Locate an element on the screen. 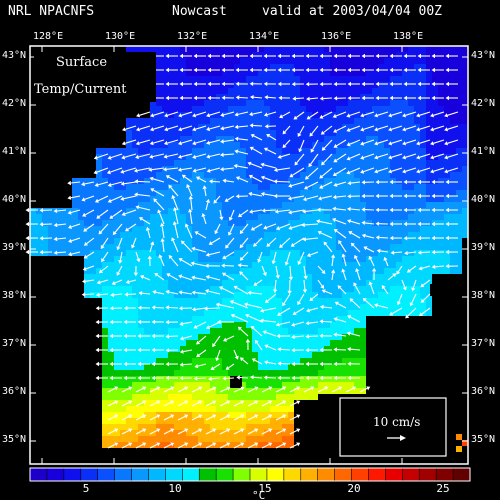  lat-tick-label-right: 36°N is located at coordinates (483, 391).